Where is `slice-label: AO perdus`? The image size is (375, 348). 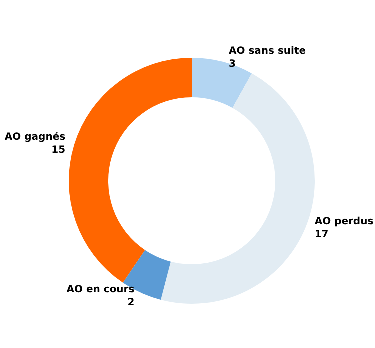 slice-label: AO perdus is located at coordinates (344, 222).